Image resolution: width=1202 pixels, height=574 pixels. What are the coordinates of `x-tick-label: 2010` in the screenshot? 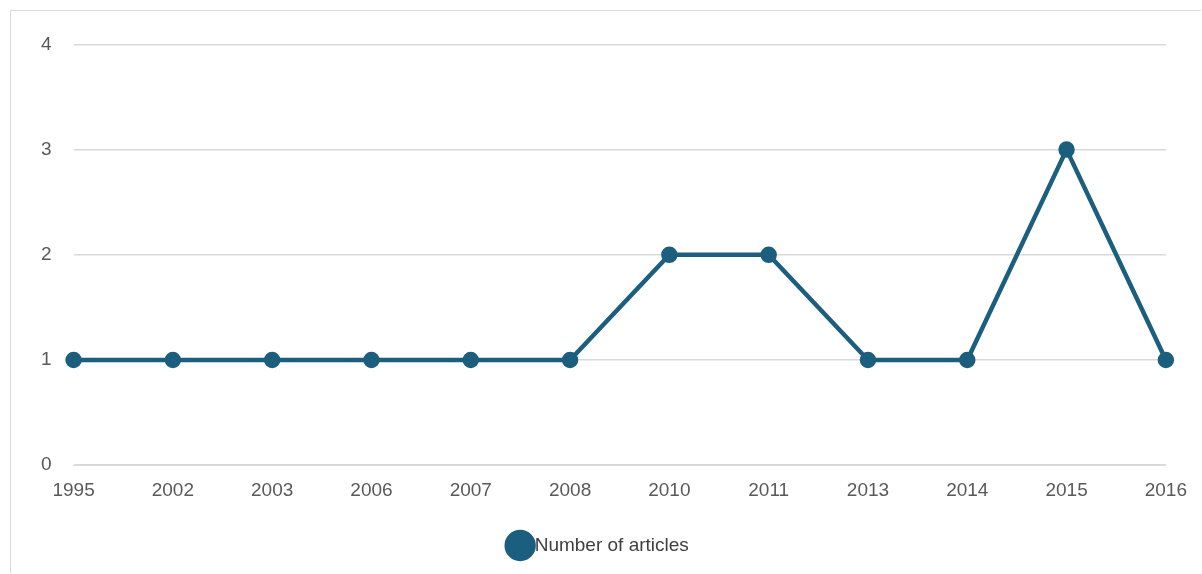 It's located at (669, 489).